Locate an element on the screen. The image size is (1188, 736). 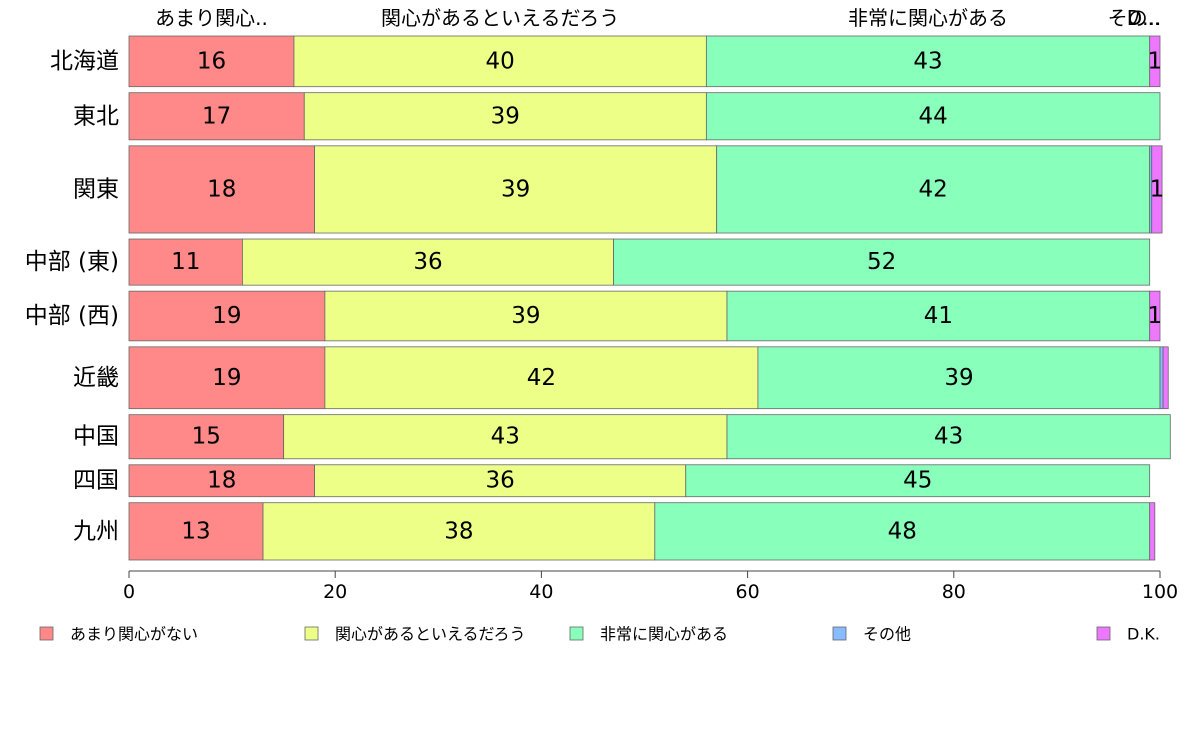
bar-segment-value-label: 15 is located at coordinates (206, 437).